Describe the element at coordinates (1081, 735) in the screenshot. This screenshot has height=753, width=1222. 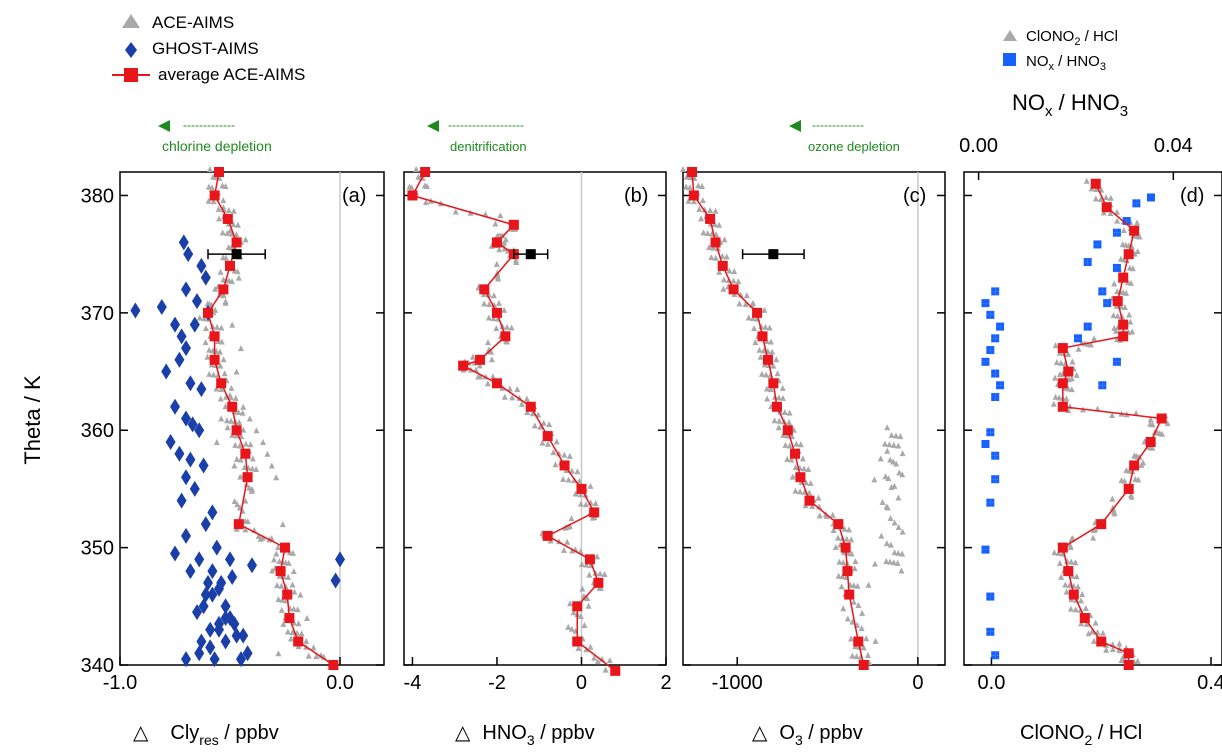
I see `x-axis-label-d: ClONO2 / HCl` at that location.